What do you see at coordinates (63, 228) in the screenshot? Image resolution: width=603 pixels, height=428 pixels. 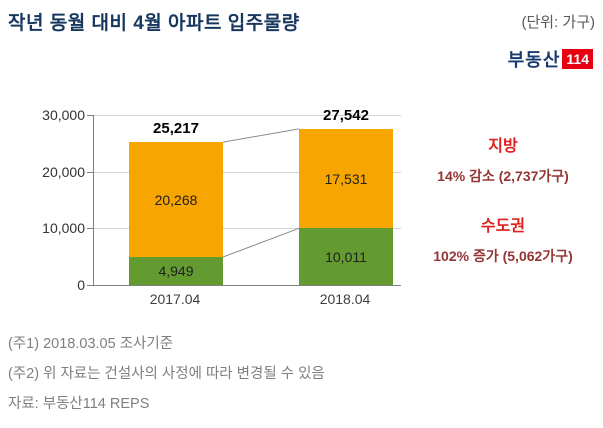 I see `y-axis-tick-label: 10,000` at bounding box center [63, 228].